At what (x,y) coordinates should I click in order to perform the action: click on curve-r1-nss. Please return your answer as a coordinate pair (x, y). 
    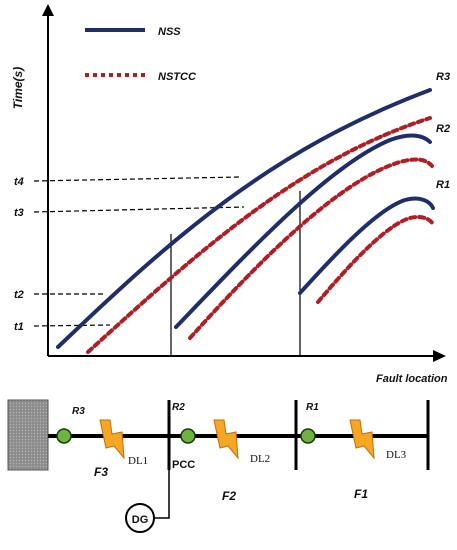
    Looking at the image, I should click on (366, 245).